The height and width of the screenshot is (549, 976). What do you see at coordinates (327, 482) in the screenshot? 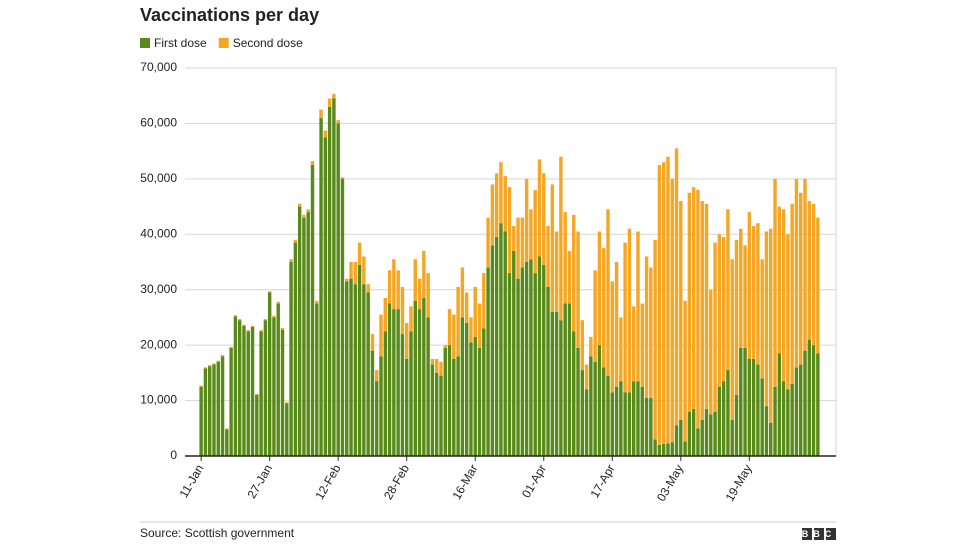
I see `x-tick-label: 12-Feb` at bounding box center [327, 482].